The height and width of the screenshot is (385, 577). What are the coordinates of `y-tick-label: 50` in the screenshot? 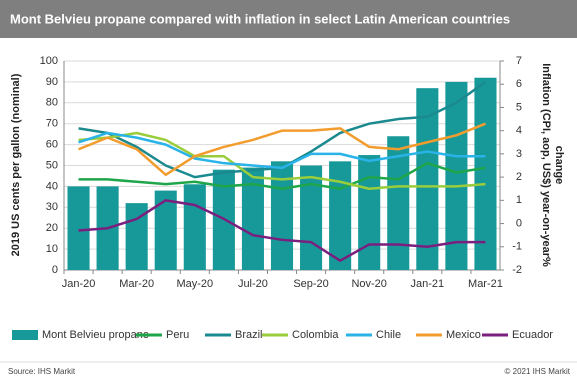 It's located at (52, 165).